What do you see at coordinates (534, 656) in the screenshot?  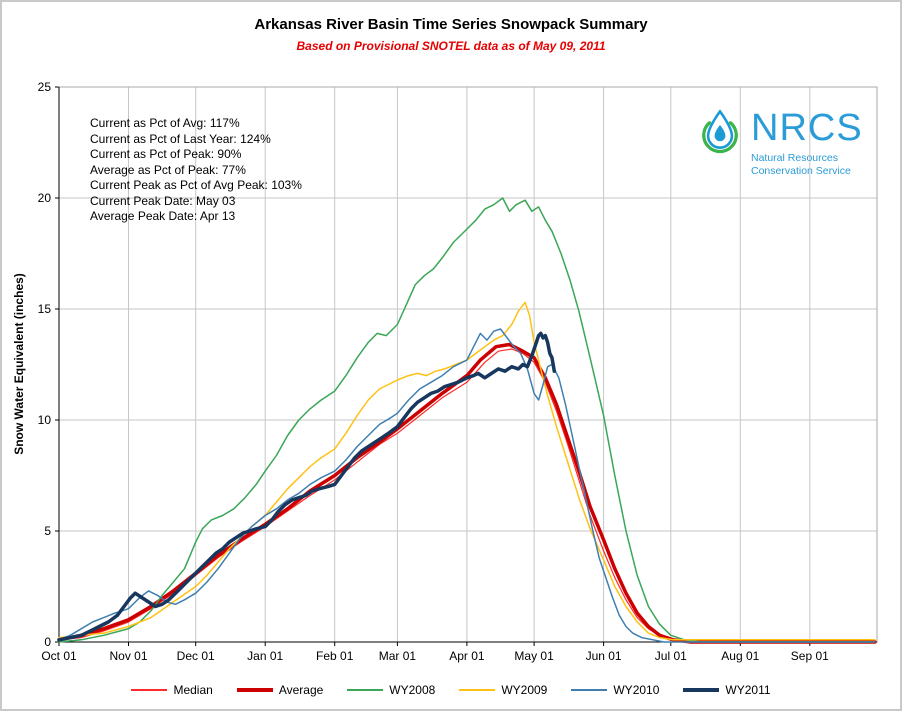 I see `svg-text: May 01` at bounding box center [534, 656].